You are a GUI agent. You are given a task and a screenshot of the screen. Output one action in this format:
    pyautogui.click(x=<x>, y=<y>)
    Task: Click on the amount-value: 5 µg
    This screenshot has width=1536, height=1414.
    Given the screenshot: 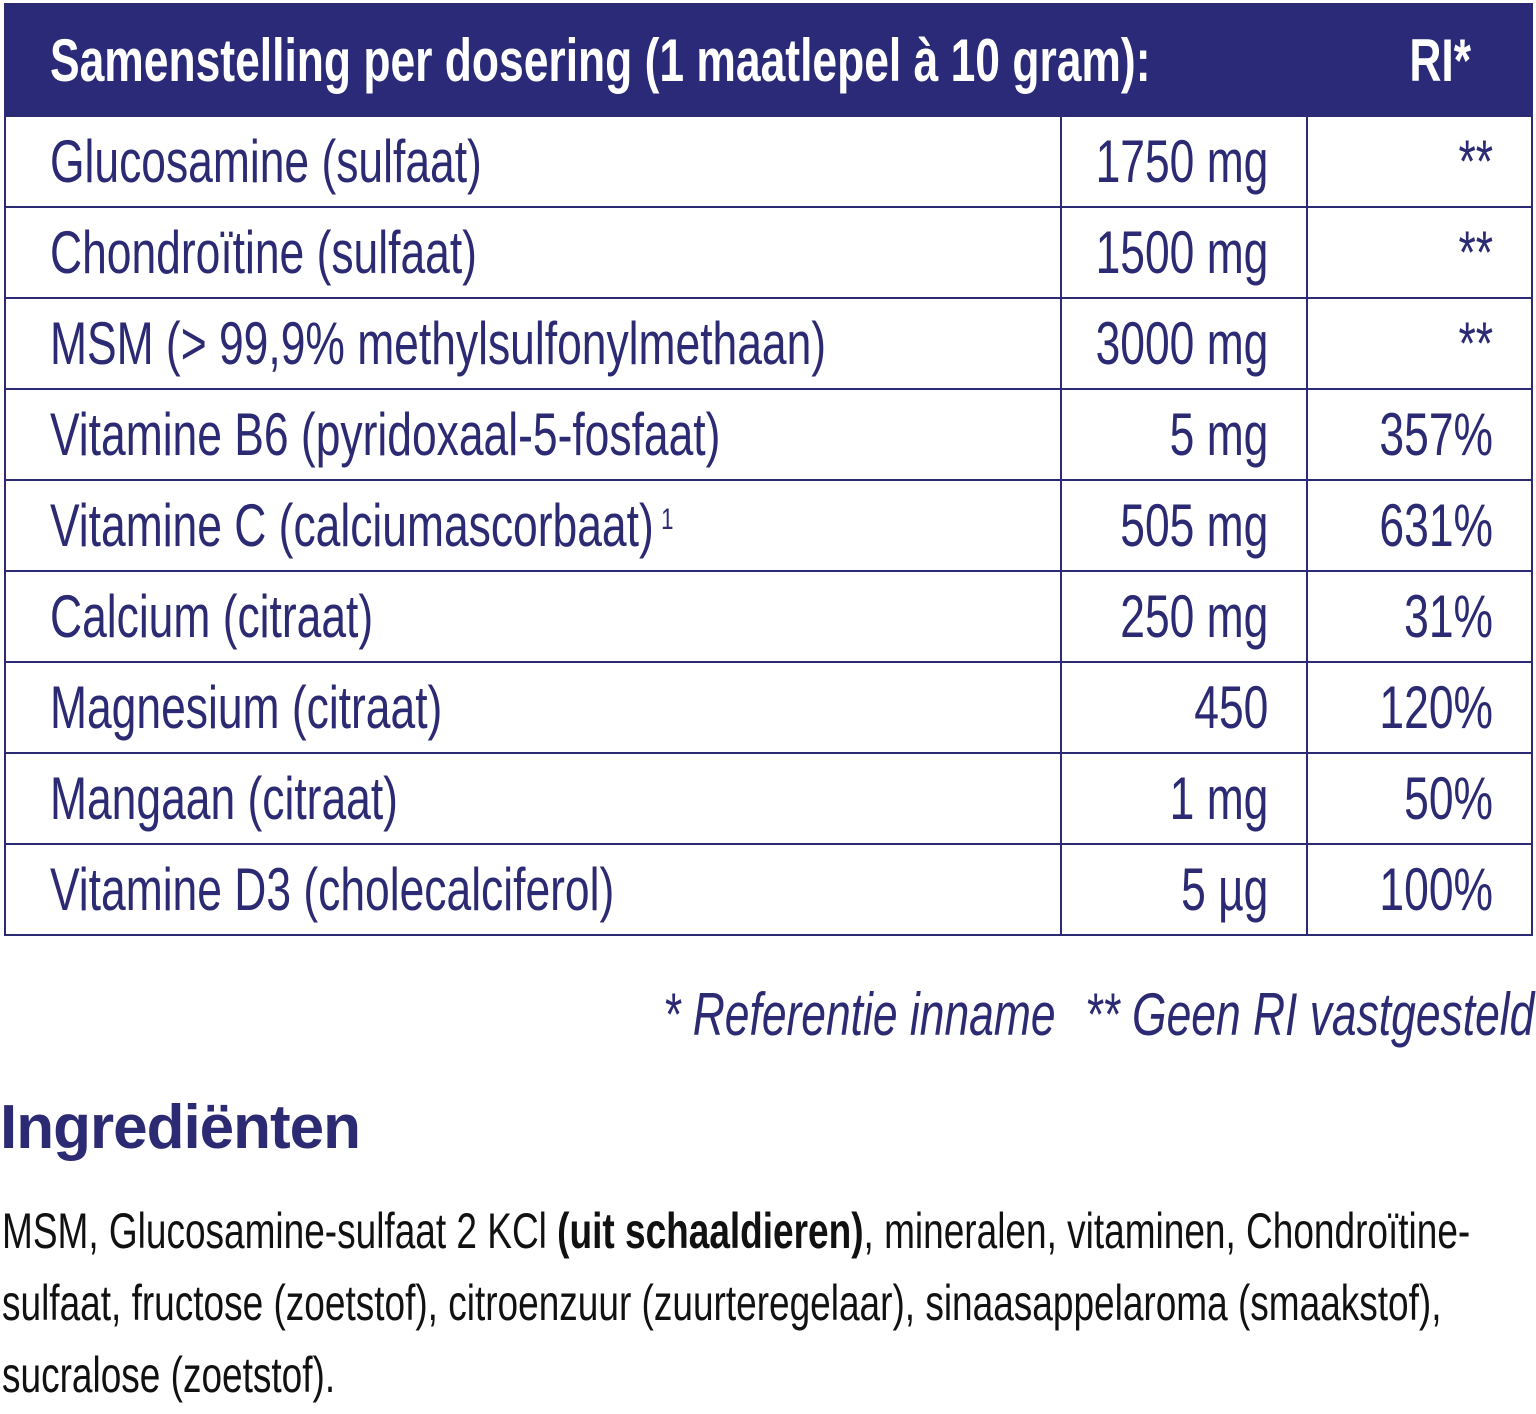 What is the action you would take?
    pyautogui.click(x=1224, y=889)
    